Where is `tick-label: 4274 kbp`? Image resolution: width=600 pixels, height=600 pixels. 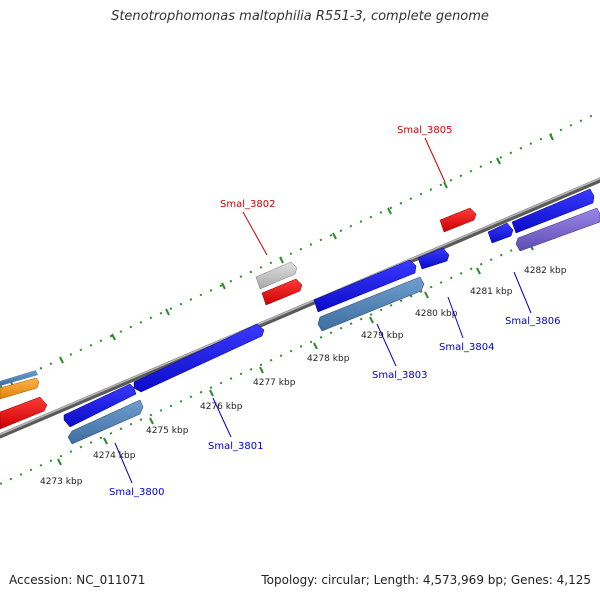
tick-label: 4274 kbp is located at coordinates (114, 456).